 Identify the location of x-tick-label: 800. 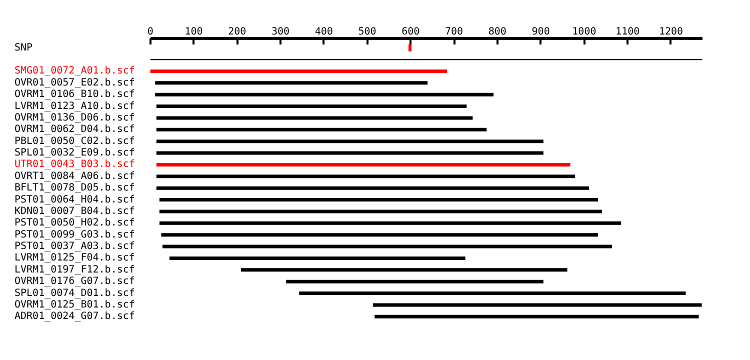
(497, 32).